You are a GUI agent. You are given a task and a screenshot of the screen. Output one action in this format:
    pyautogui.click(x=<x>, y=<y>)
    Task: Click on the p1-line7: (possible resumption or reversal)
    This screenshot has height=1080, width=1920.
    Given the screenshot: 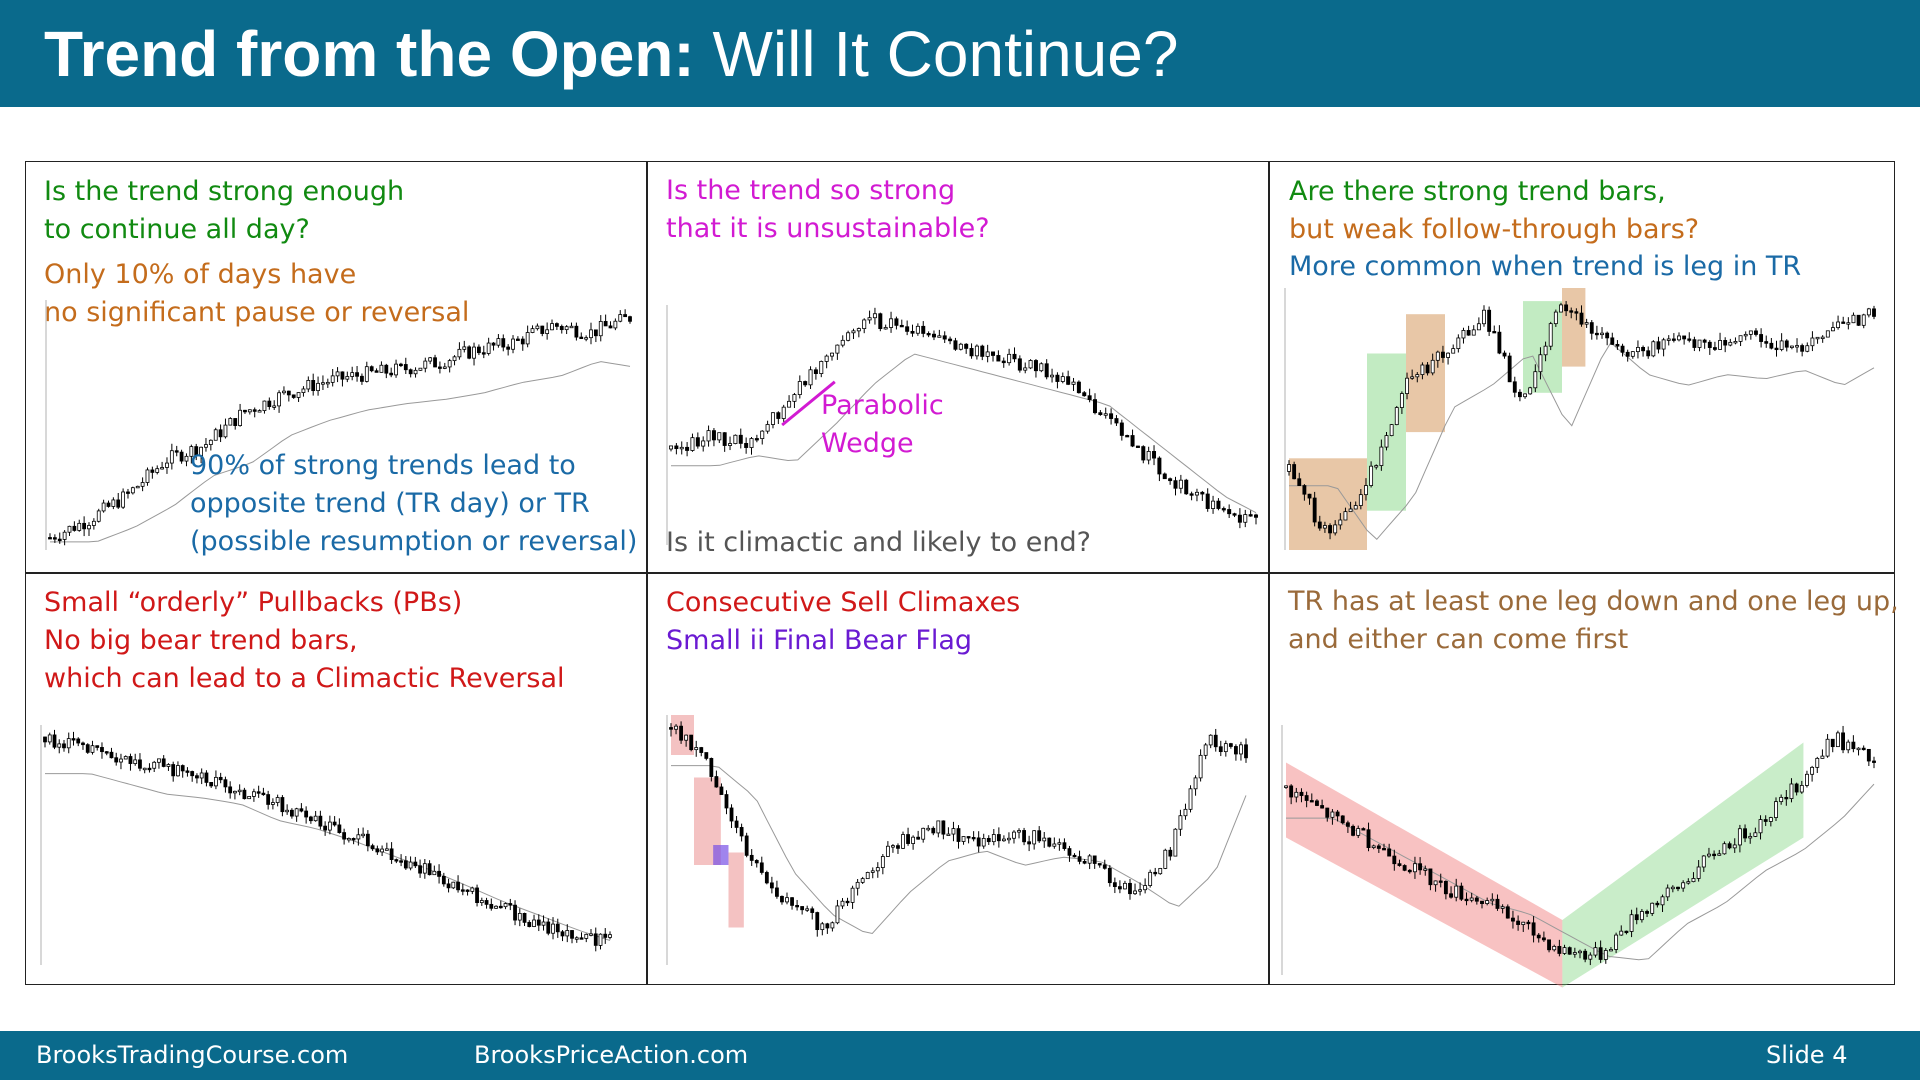 What is the action you would take?
    pyautogui.click(x=414, y=541)
    